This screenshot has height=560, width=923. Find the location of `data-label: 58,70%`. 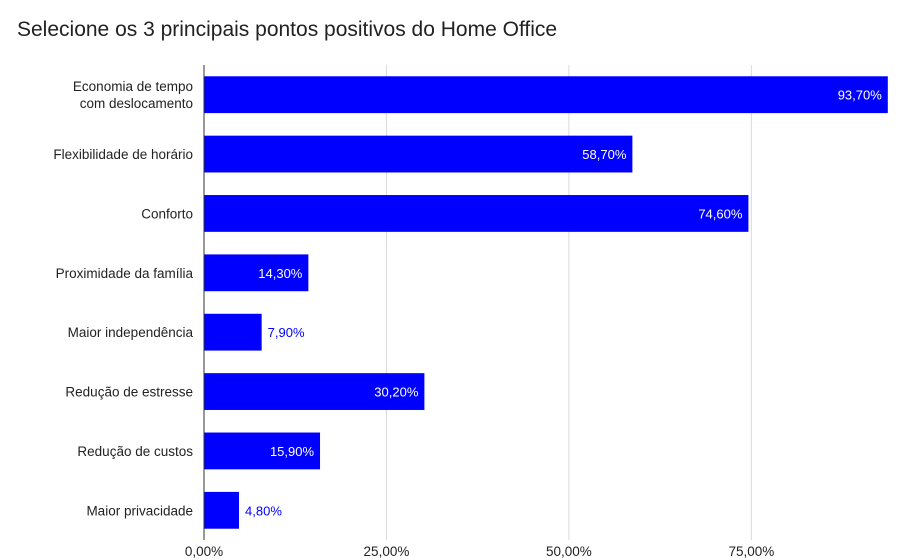

data-label: 58,70% is located at coordinates (604, 154).